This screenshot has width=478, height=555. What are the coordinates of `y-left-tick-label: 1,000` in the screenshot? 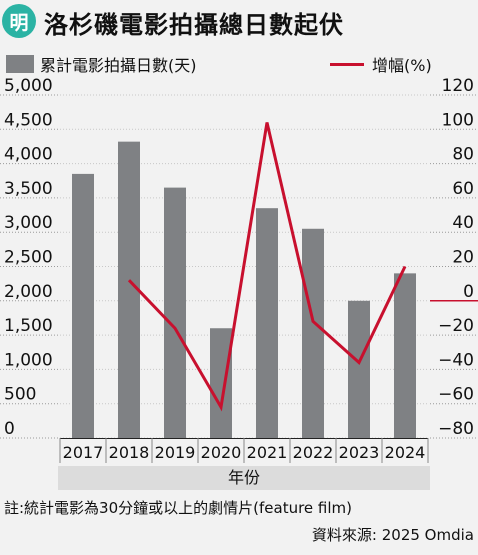 It's located at (28, 360).